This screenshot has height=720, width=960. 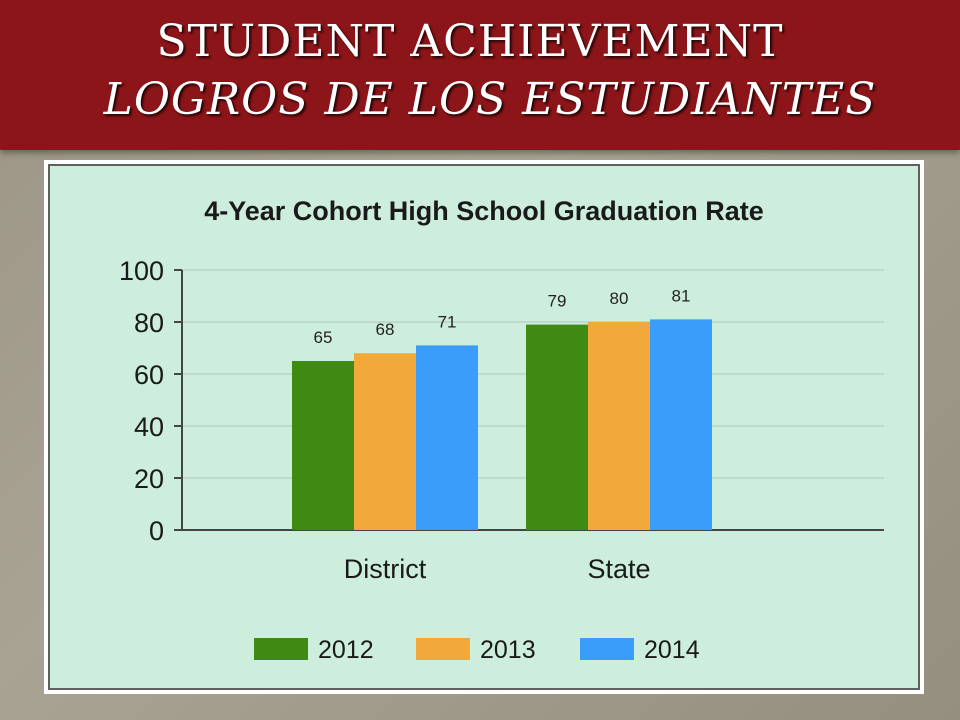 I want to click on x-tick-label: District, so click(x=385, y=569).